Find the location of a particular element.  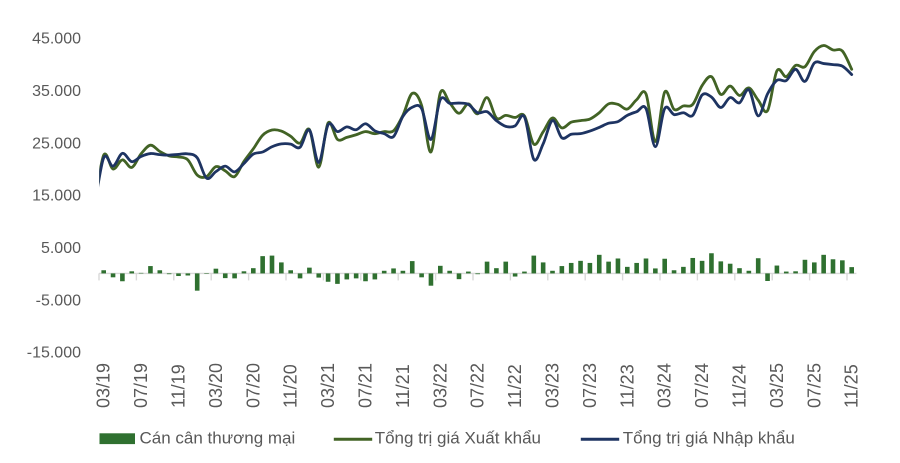

svg-text: 03/21 is located at coordinates (328, 385).